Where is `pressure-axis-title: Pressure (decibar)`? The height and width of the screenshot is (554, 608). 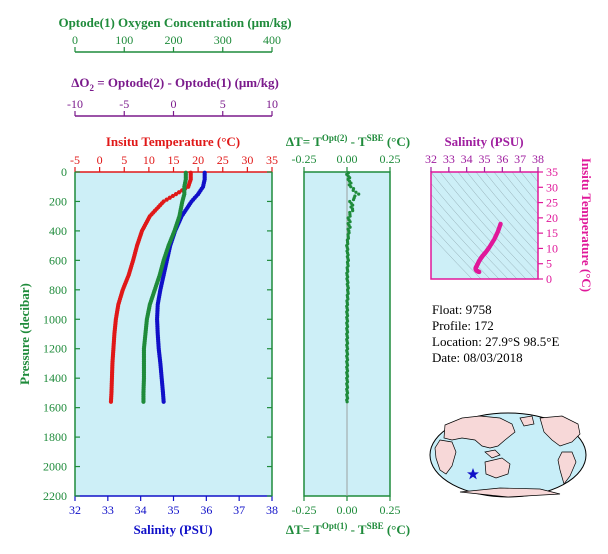
pressure-axis-title: Pressure (decibar) is located at coordinates (24, 334).